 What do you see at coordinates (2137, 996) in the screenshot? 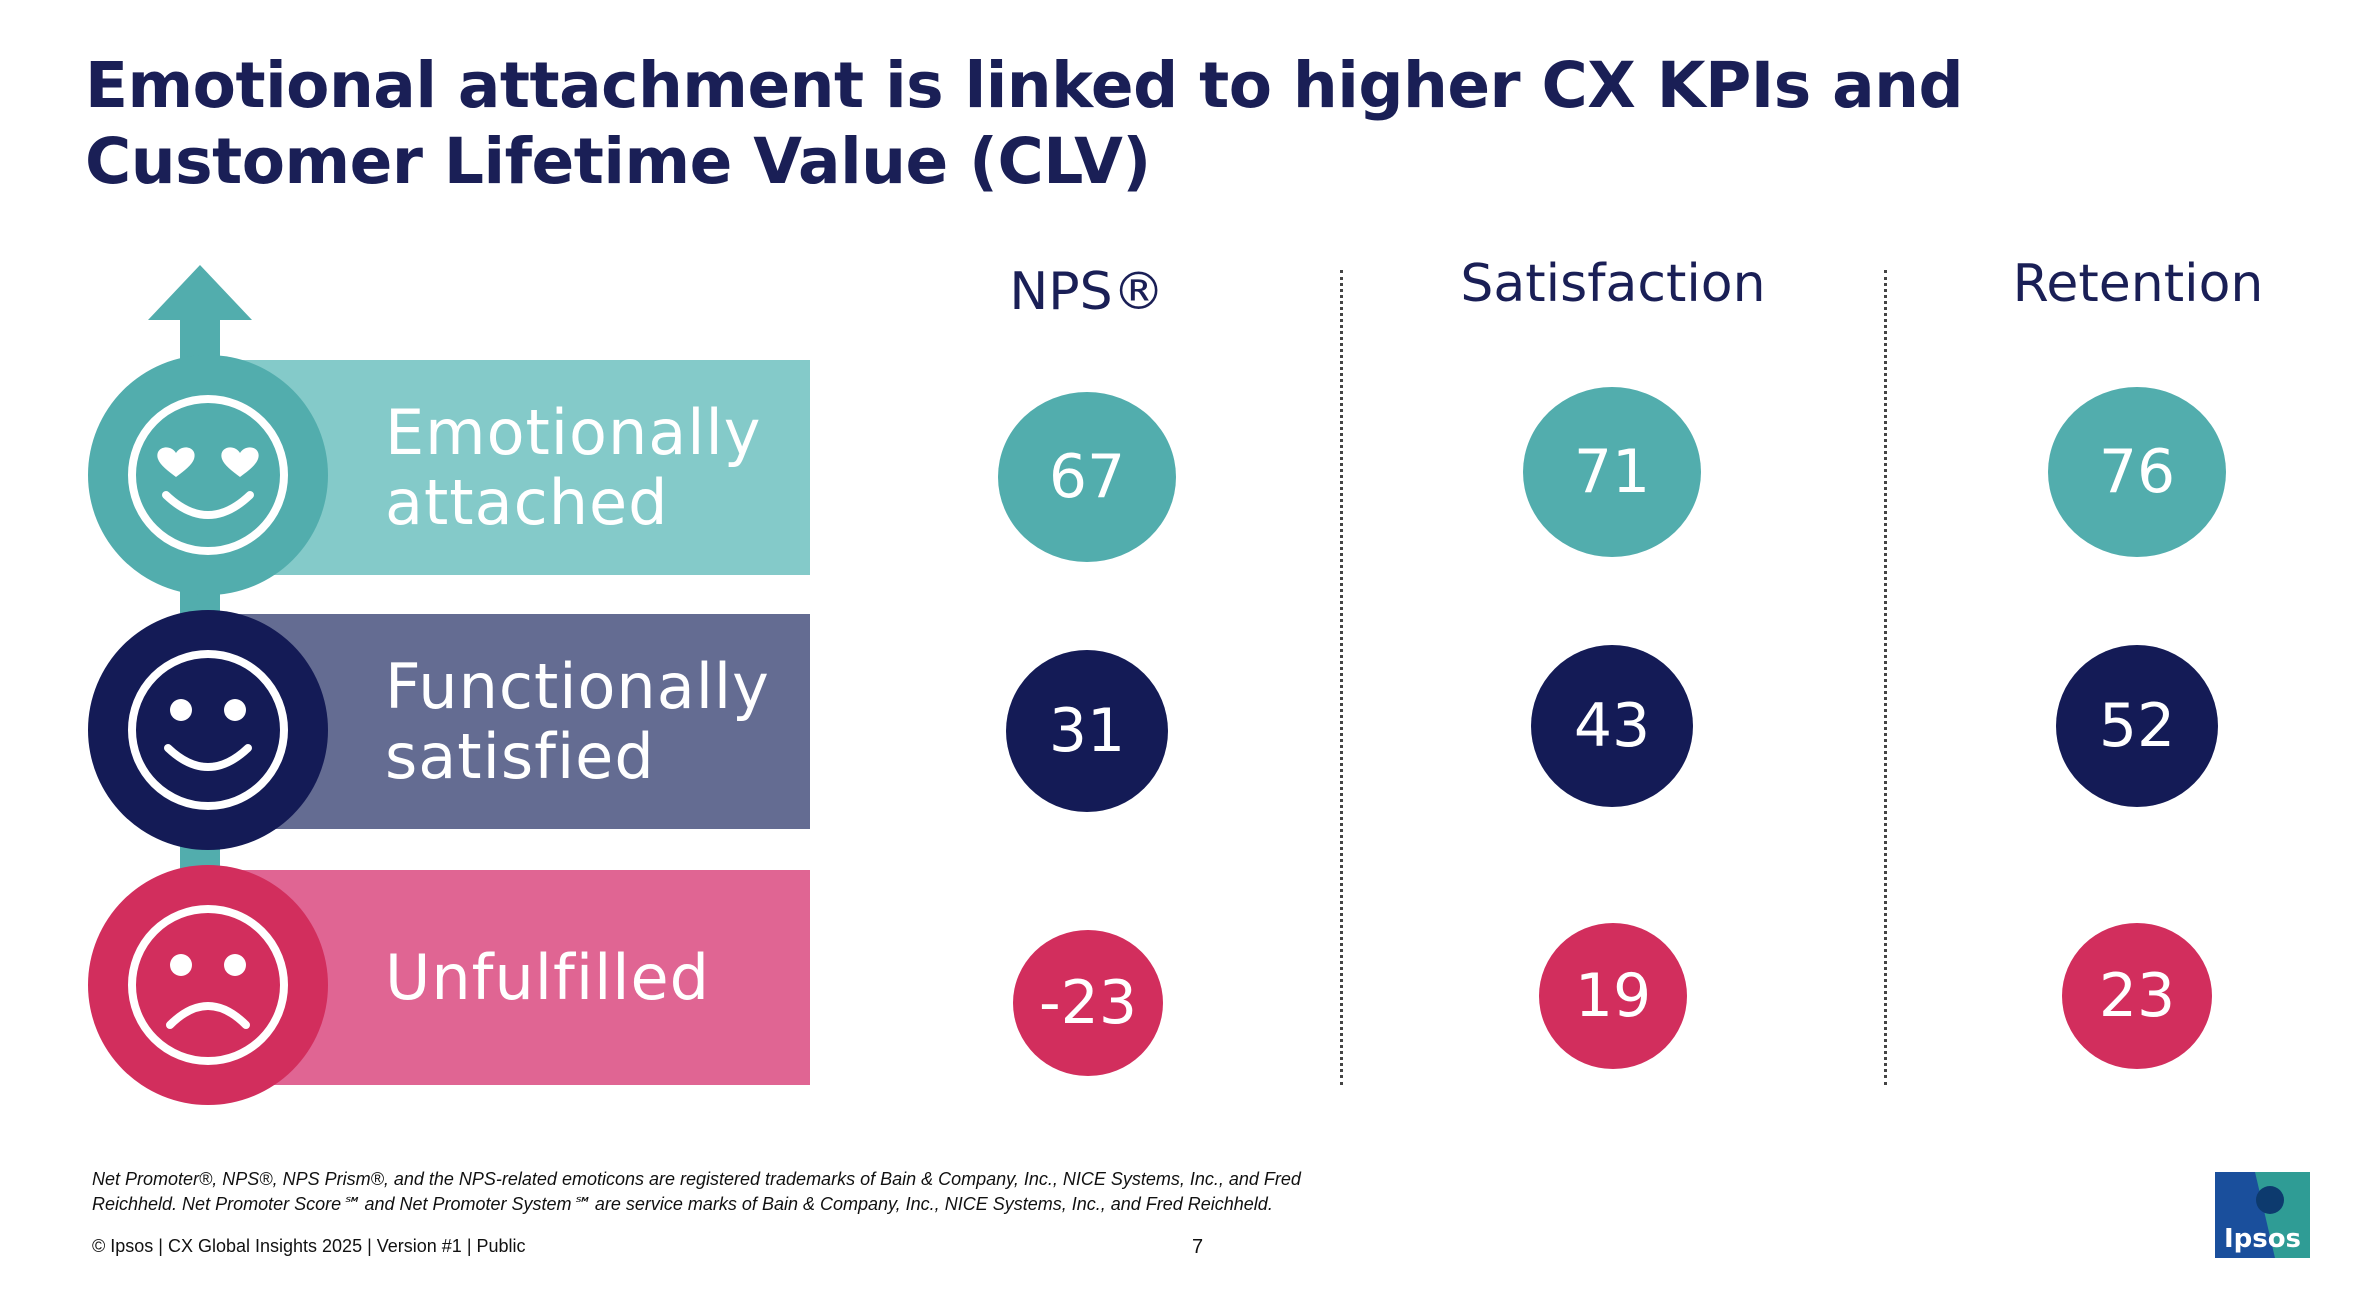
I see `value-bubble-retention-unfulfilled: 23` at bounding box center [2137, 996].